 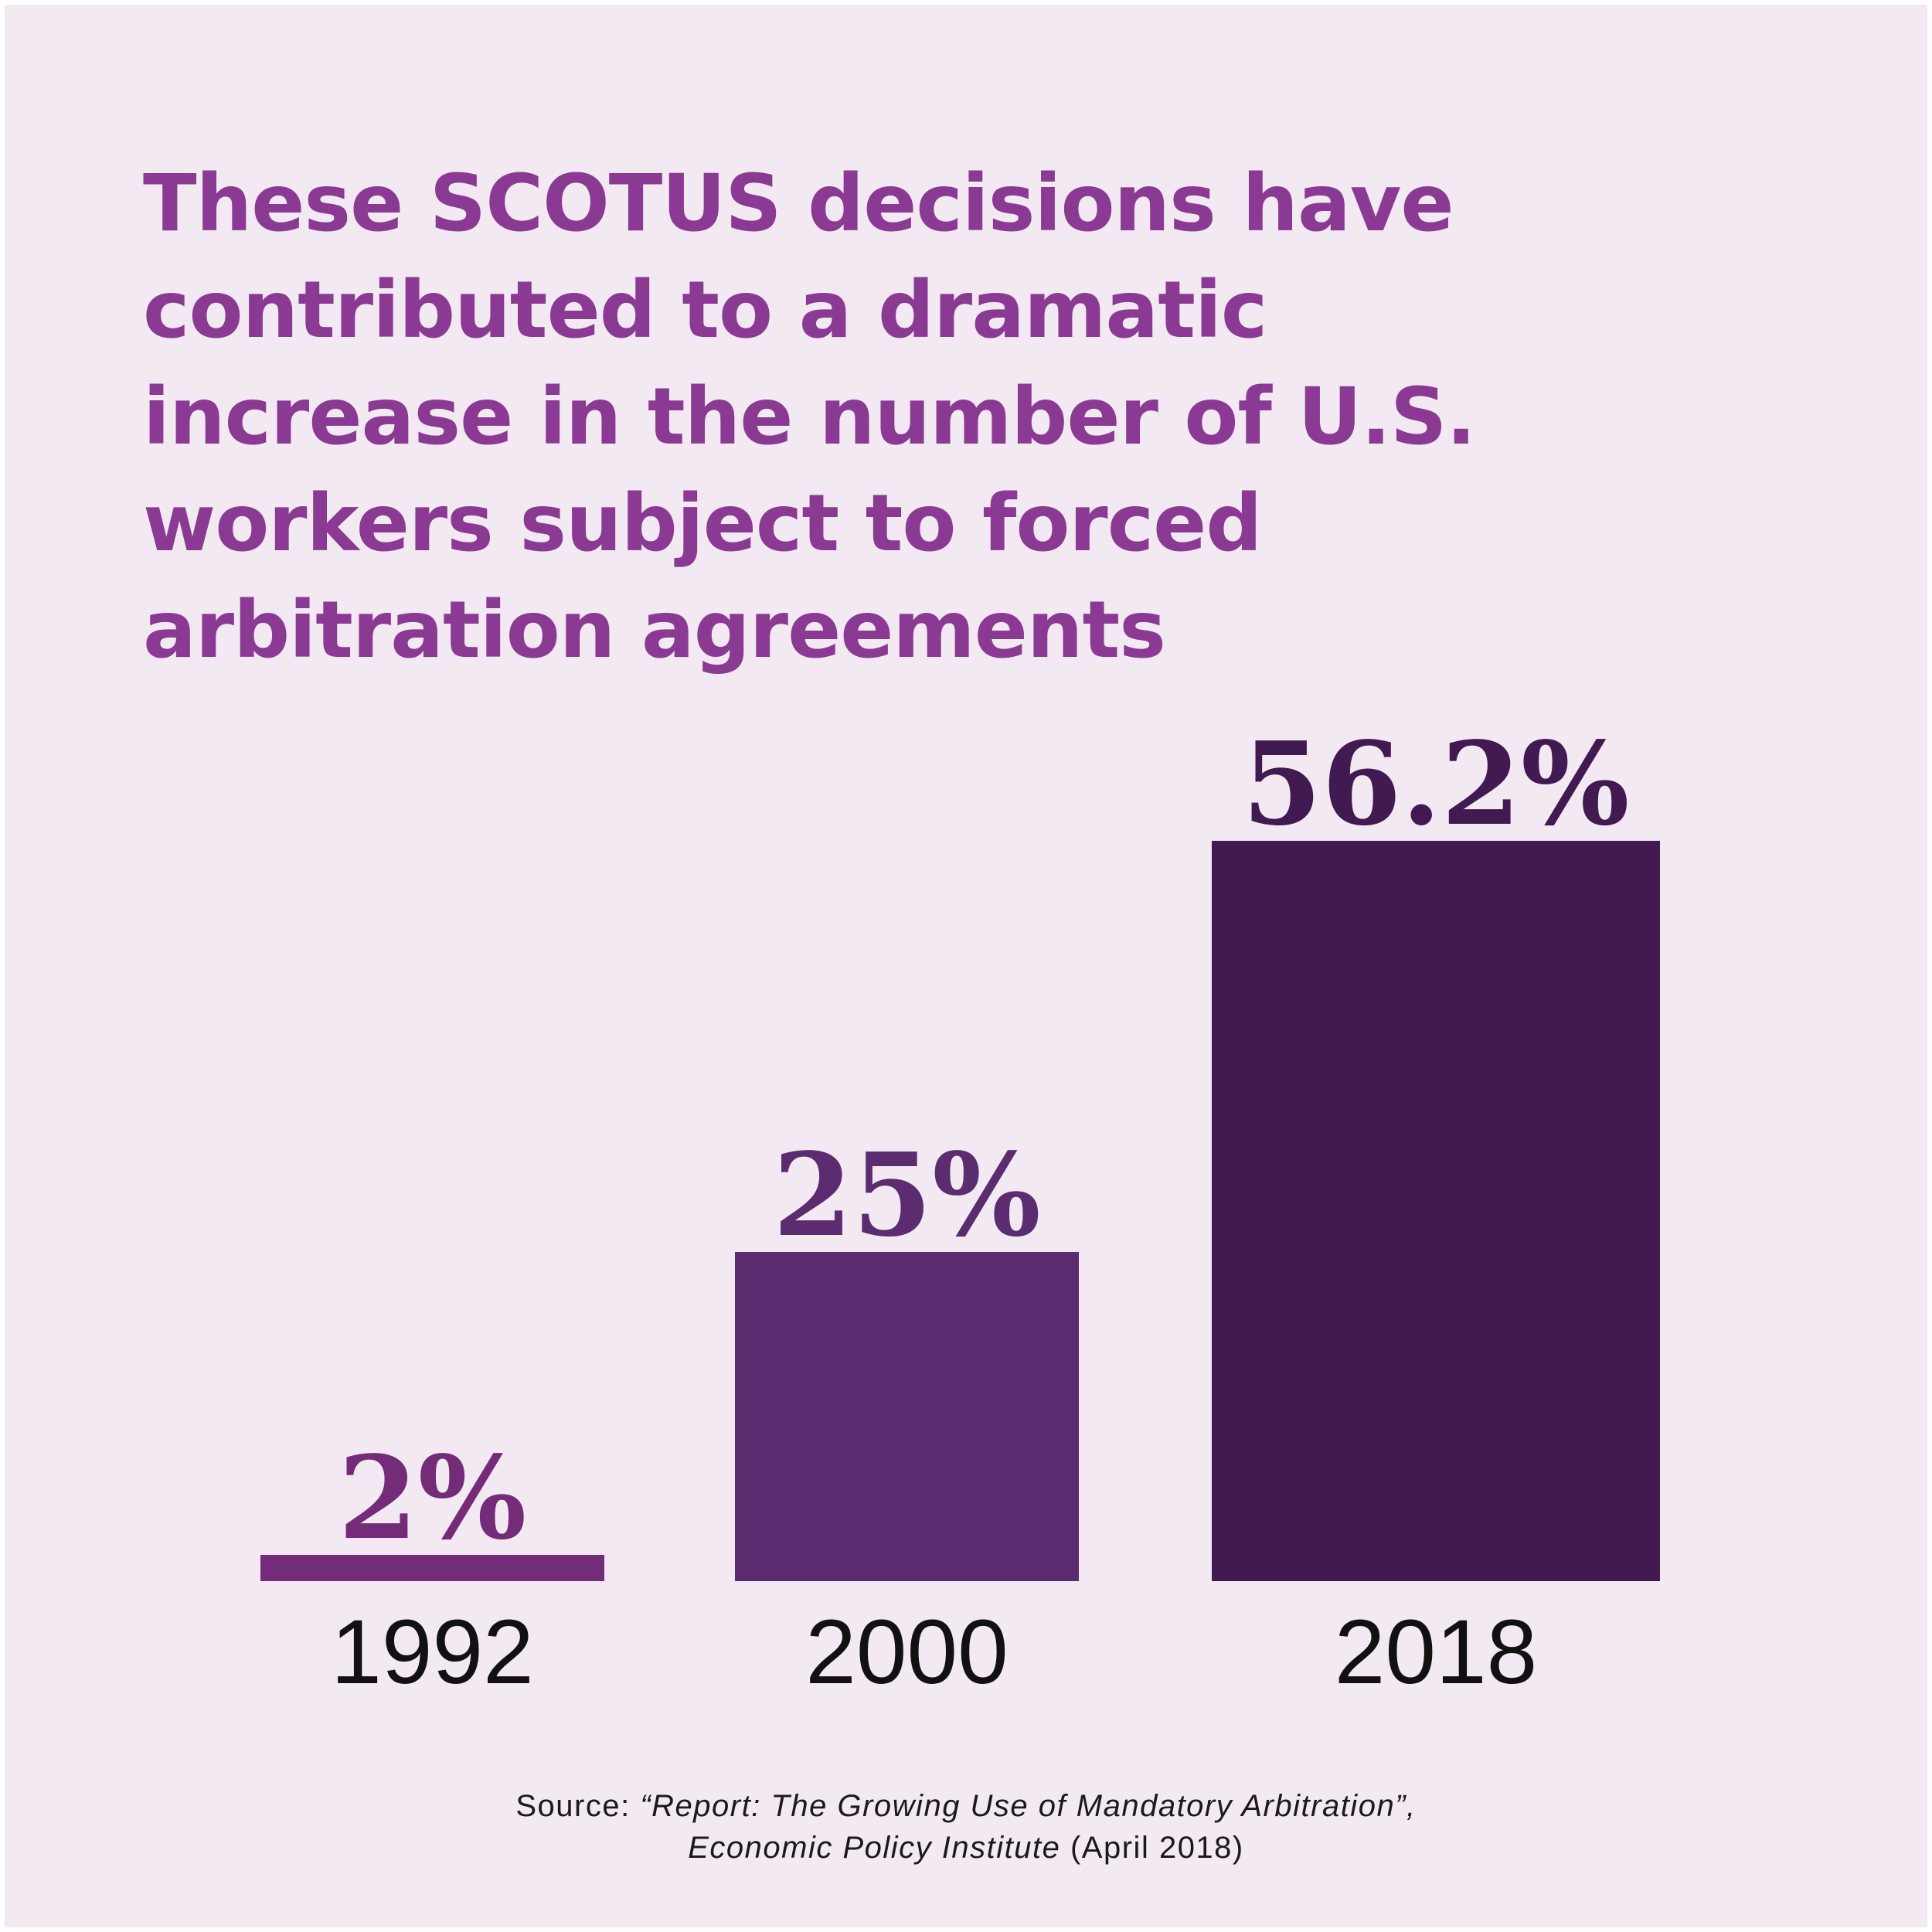 I want to click on bar-2018, so click(x=1436, y=1211).